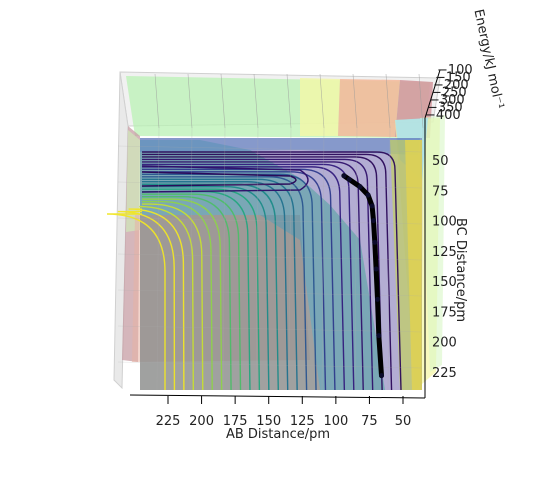 The width and height of the screenshot is (543, 500). Describe the element at coordinates (455, 70) in the screenshot. I see `z-tick-label: −100` at that location.